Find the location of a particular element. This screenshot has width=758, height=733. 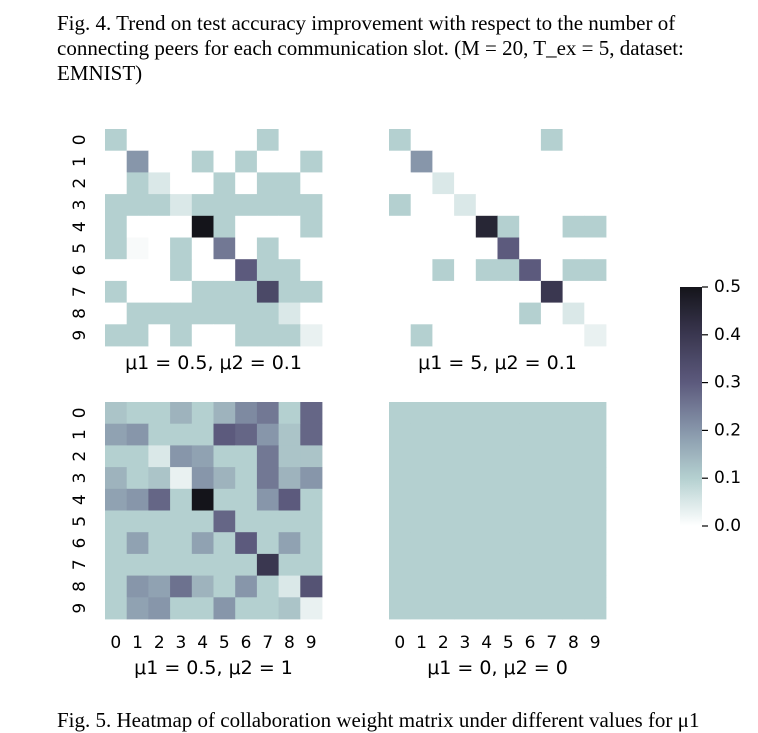

y-tick-label: 6 is located at coordinates (80, 270).